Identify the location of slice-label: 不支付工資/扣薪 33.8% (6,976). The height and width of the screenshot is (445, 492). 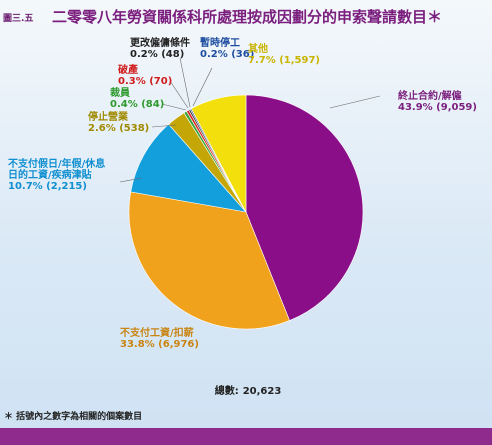
(159, 338).